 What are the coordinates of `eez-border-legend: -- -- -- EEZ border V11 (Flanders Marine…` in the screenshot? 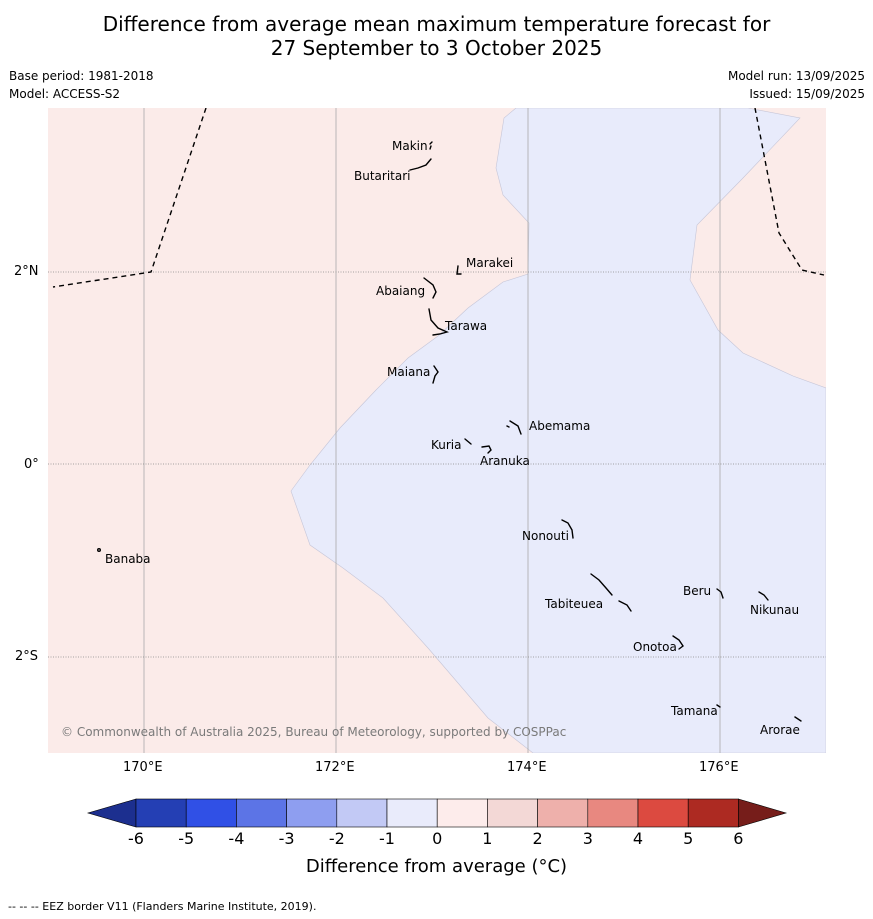 It's located at (162, 906).